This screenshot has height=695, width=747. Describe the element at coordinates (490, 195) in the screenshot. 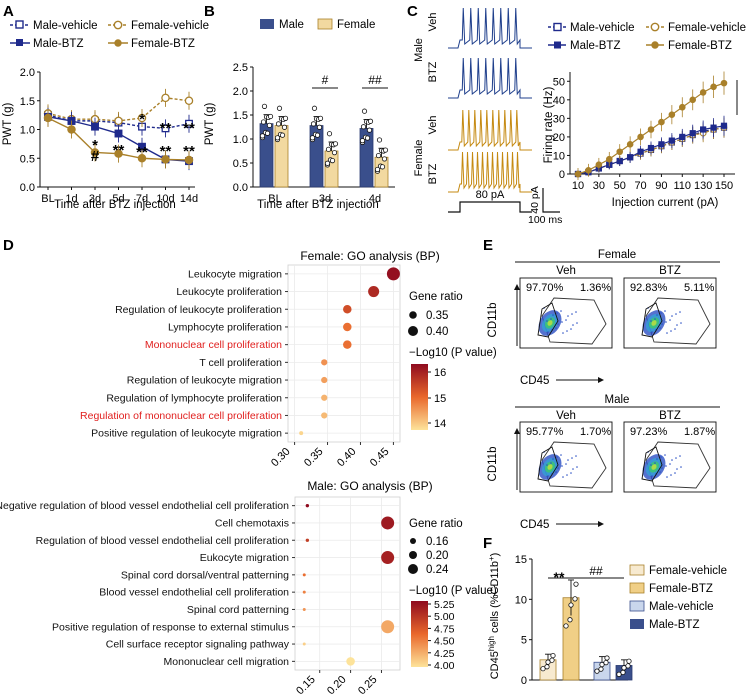

I see `stim-label: 80 pA` at that location.